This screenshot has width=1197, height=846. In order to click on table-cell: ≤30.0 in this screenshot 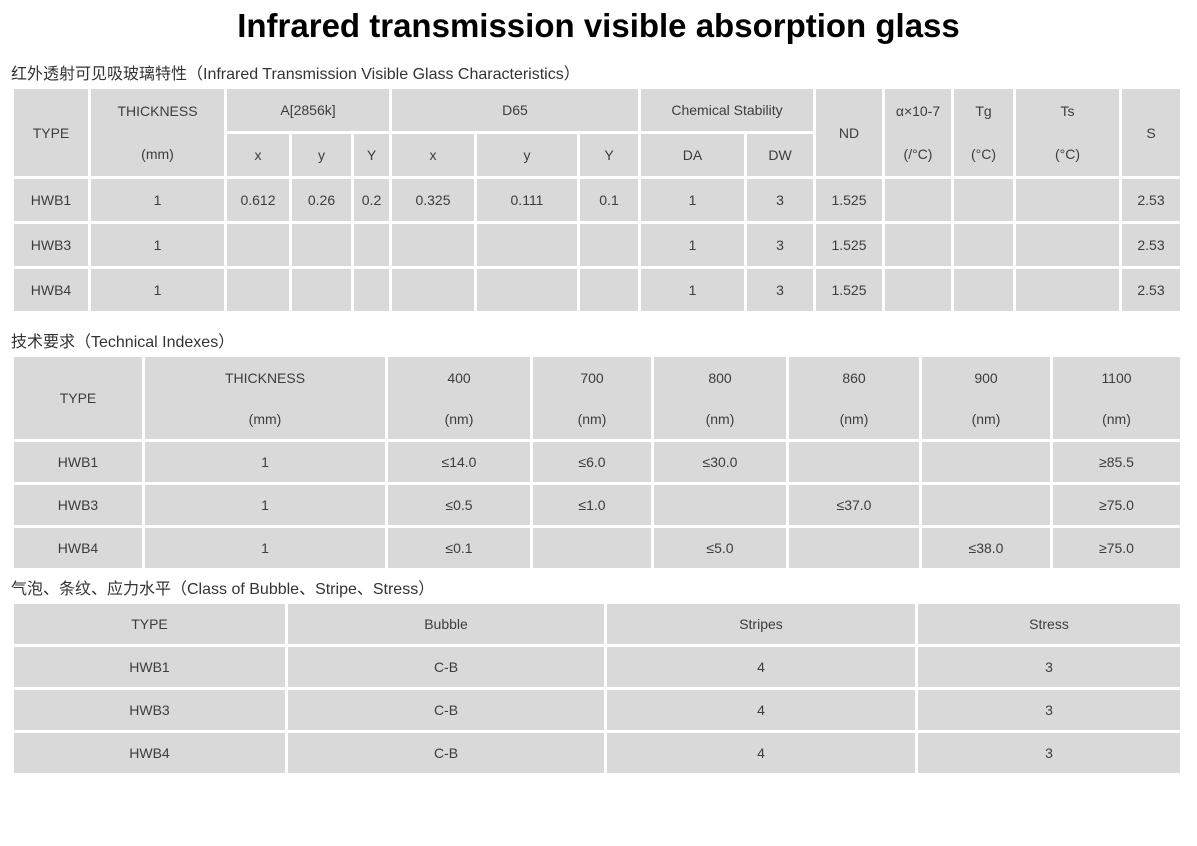, I will do `click(720, 462)`.